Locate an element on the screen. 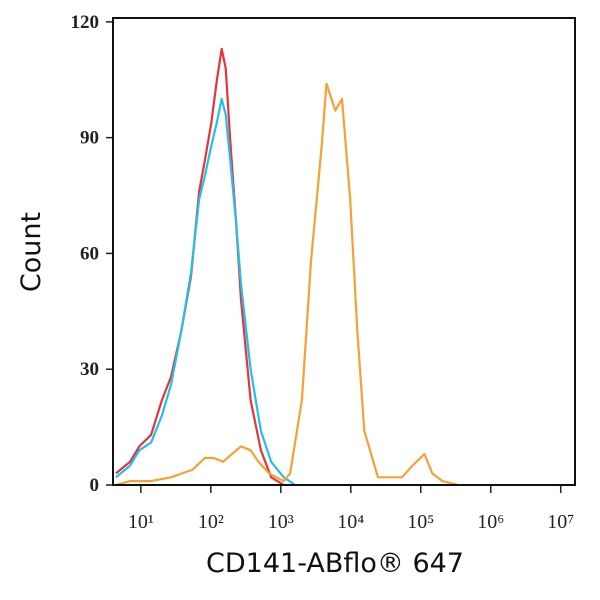 Image resolution: width=600 pixels, height=600 pixels. x-tick-label: 10⁶ is located at coordinates (490, 522).